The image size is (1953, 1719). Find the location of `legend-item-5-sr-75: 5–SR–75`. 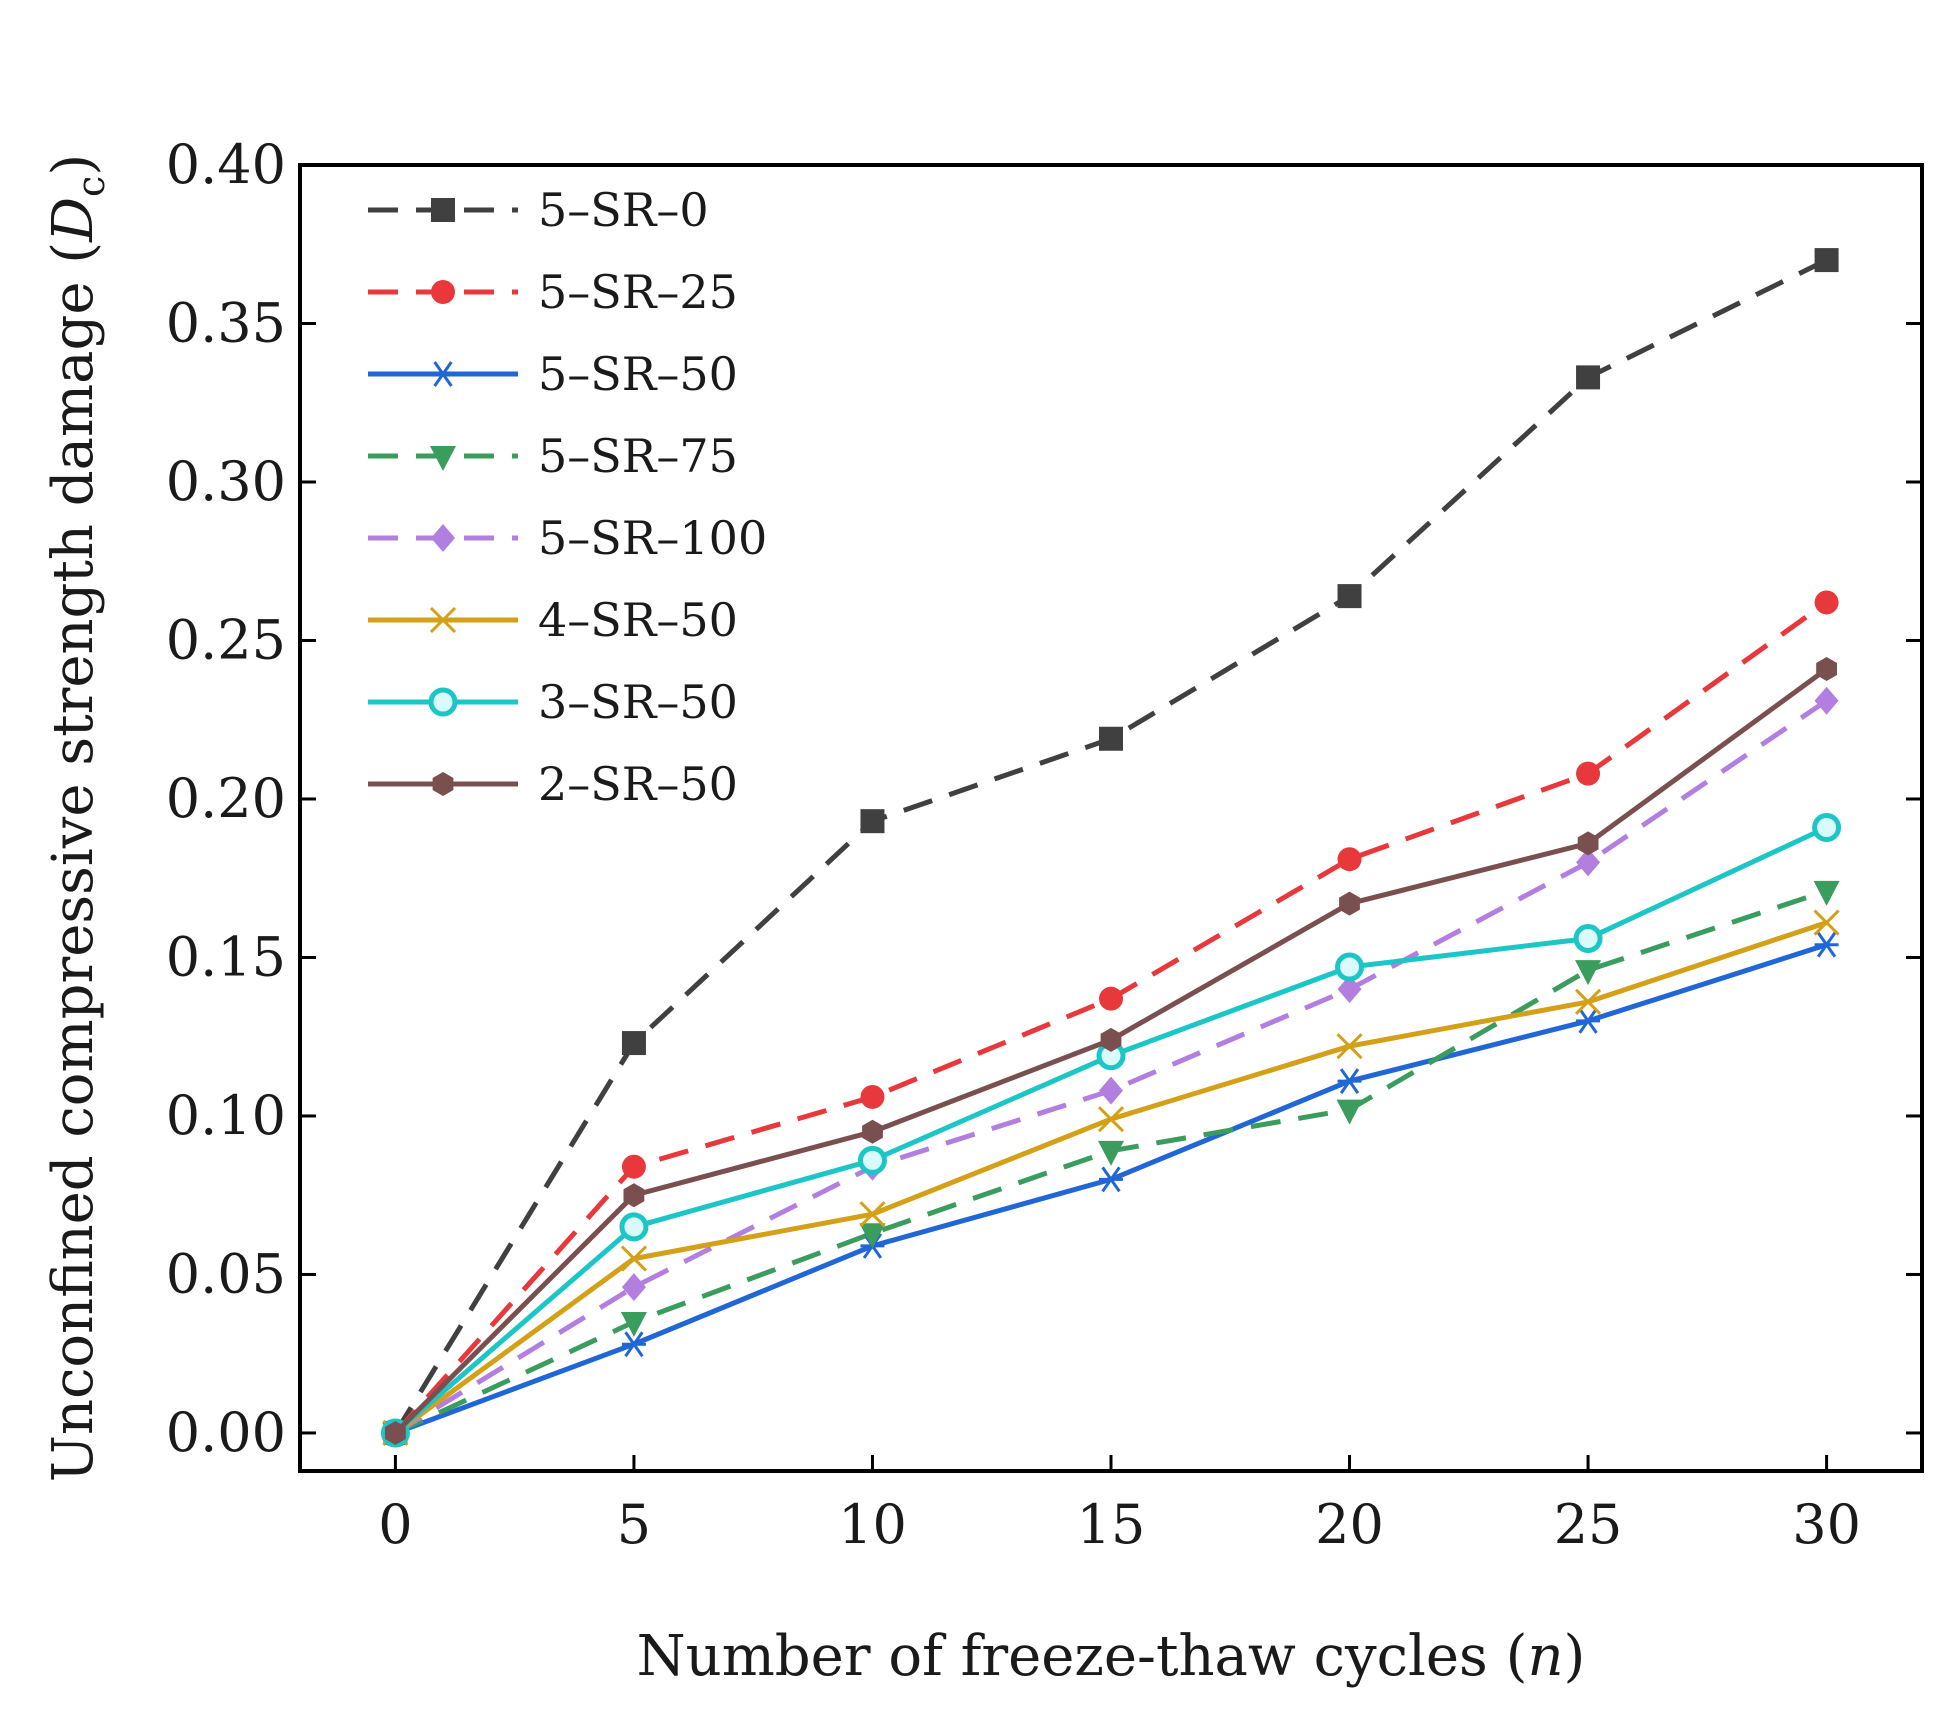

legend-item-5-sr-75: 5–SR–75 is located at coordinates (553, 456).